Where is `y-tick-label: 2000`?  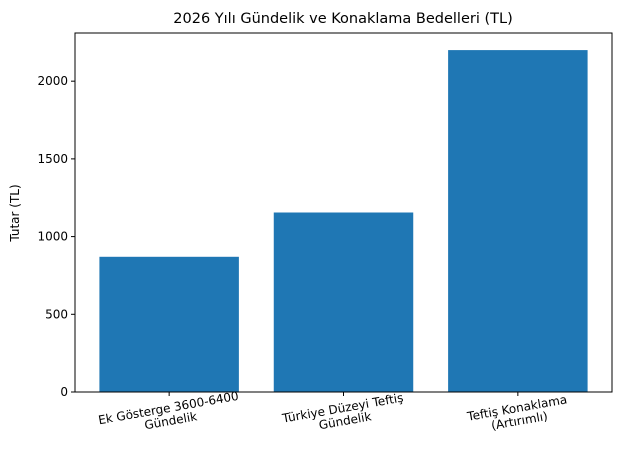
y-tick-label: 2000 is located at coordinates (52, 81).